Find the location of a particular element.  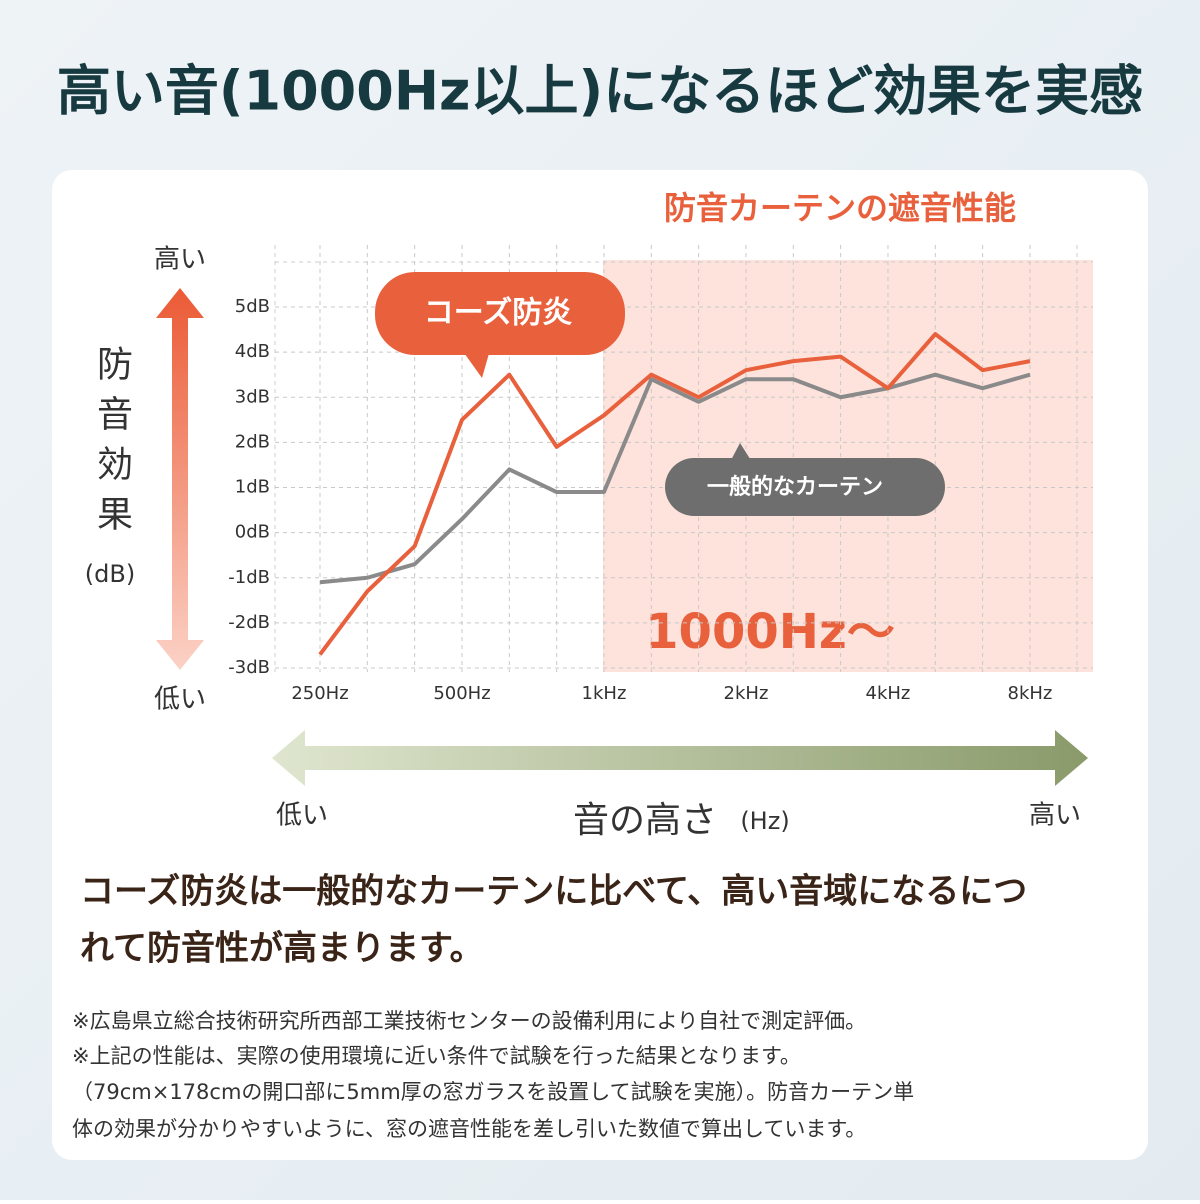

y-tick-label: -2dB is located at coordinates (249, 622).